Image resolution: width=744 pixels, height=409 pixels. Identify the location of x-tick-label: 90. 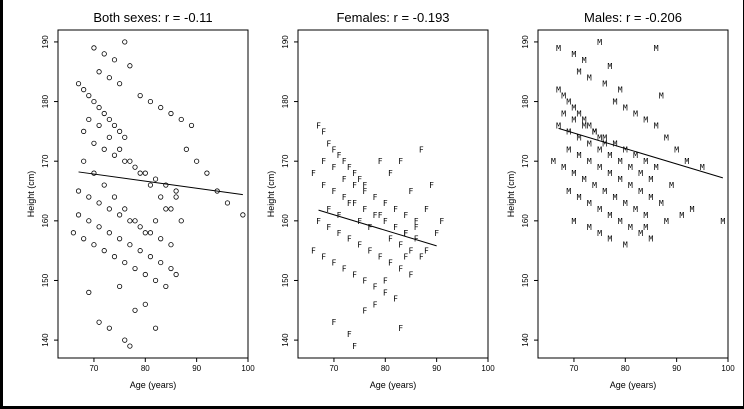
(676, 368).